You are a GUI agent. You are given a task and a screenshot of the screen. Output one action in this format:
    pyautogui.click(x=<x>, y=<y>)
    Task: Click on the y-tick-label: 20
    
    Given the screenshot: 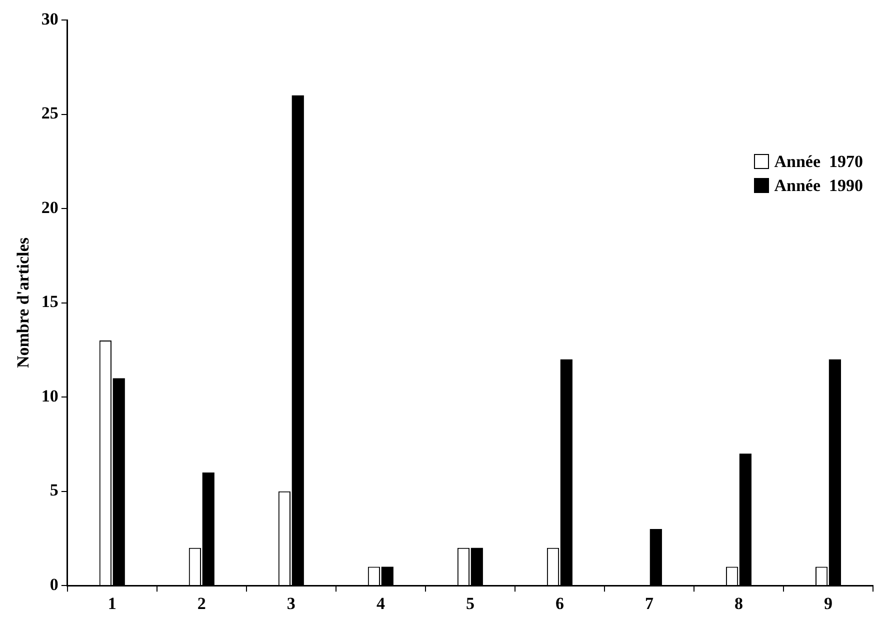 What is the action you would take?
    pyautogui.click(x=49, y=207)
    